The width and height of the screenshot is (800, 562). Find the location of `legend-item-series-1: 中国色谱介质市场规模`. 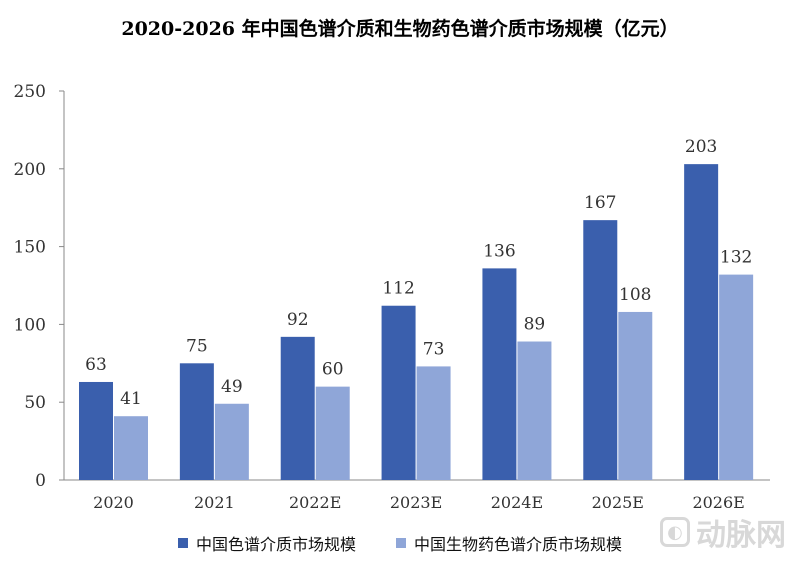

legend-item-series-1: 中国色谱介质市场规模 is located at coordinates (266, 543).